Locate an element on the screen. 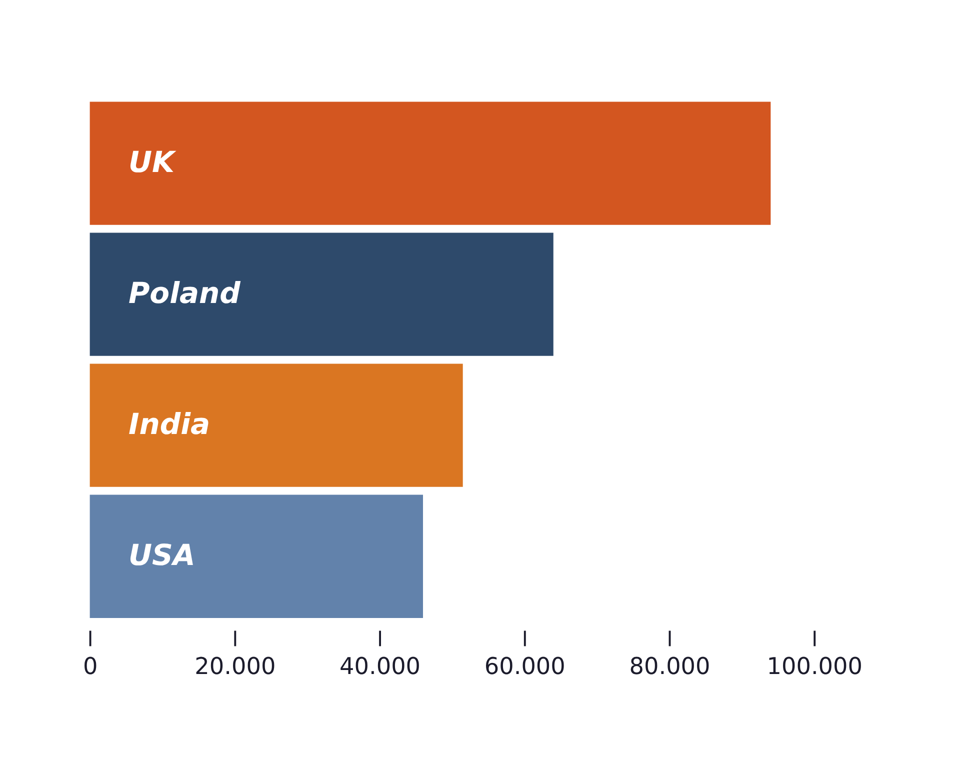  x-tick-label: 0 is located at coordinates (90, 666).